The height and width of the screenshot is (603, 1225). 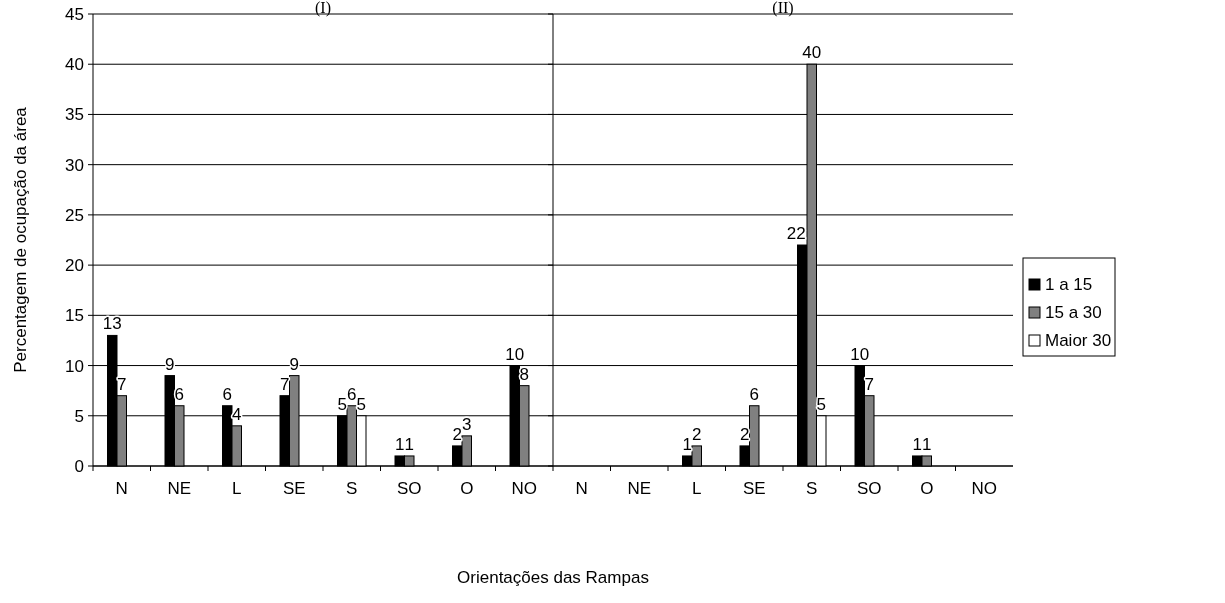 I want to click on data-label: 13, so click(x=112, y=324).